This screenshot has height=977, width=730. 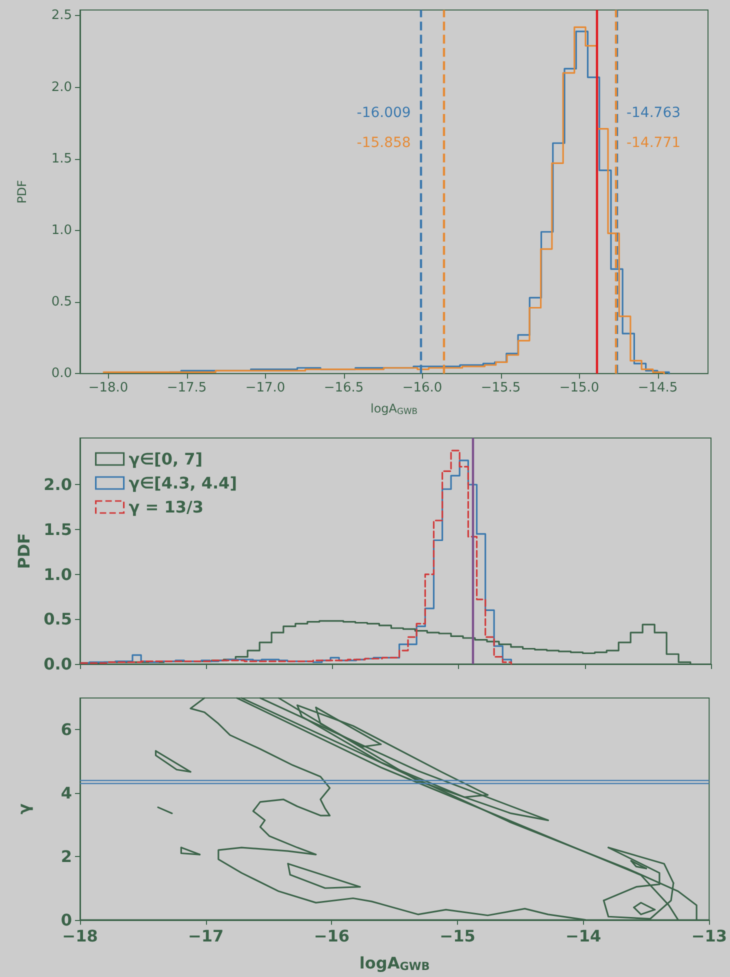 I want to click on y-tick-label: 6, so click(x=66, y=730).